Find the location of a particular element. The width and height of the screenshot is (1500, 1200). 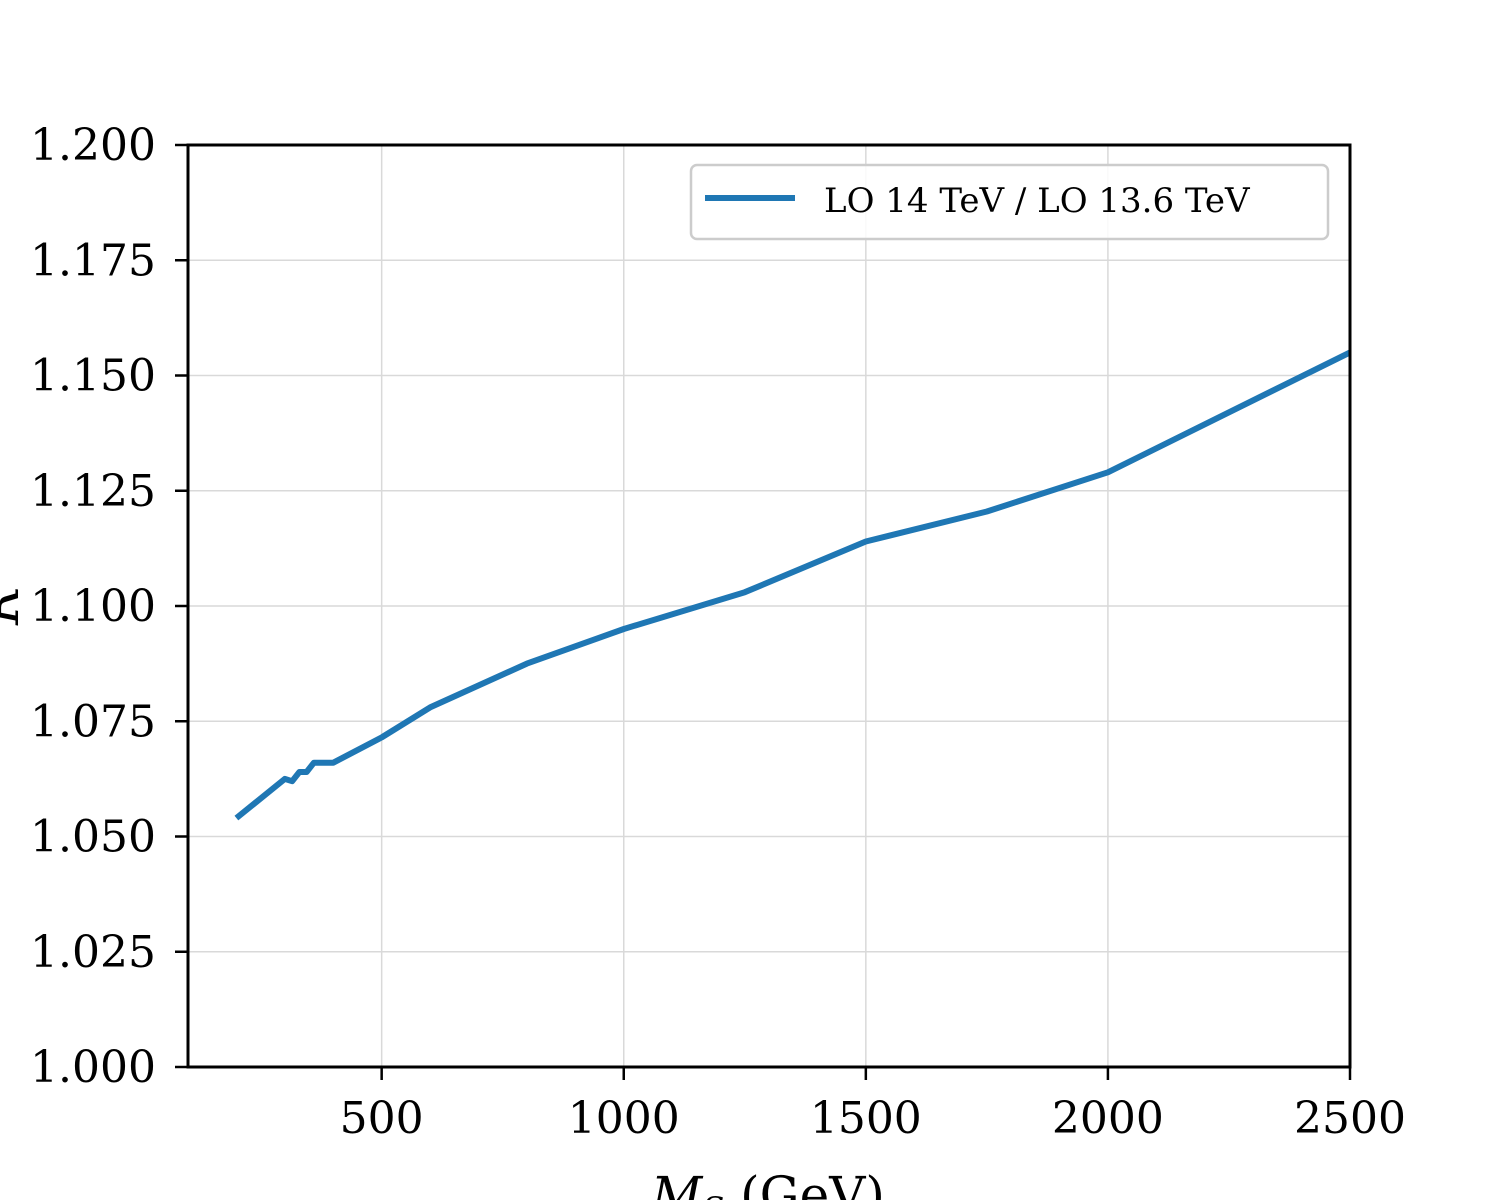

x-tick-label: 2500 is located at coordinates (1350, 1118).